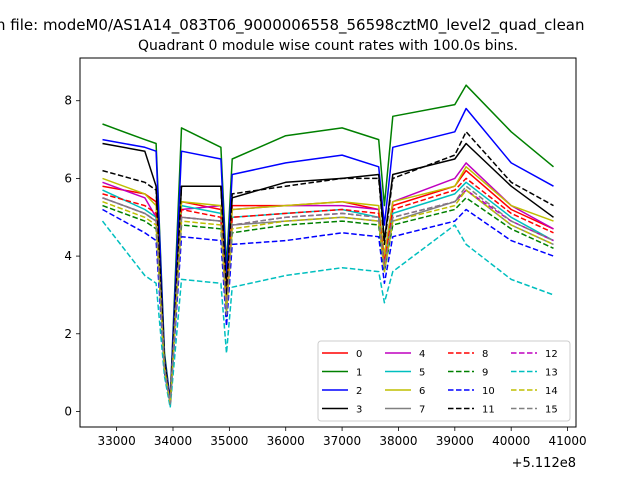 The image size is (640, 480). Describe the element at coordinates (68, 411) in the screenshot. I see `y-tick-label: 0` at that location.